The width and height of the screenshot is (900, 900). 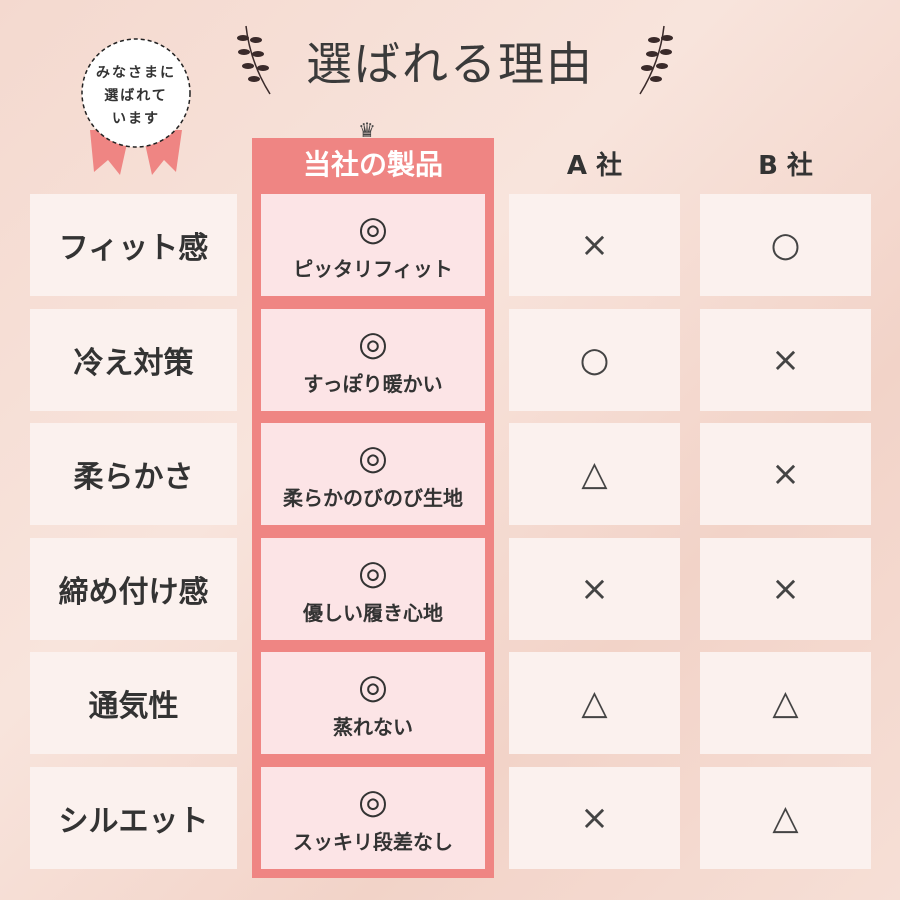 I want to click on row-label-text: 締め付け感, so click(x=133, y=592).